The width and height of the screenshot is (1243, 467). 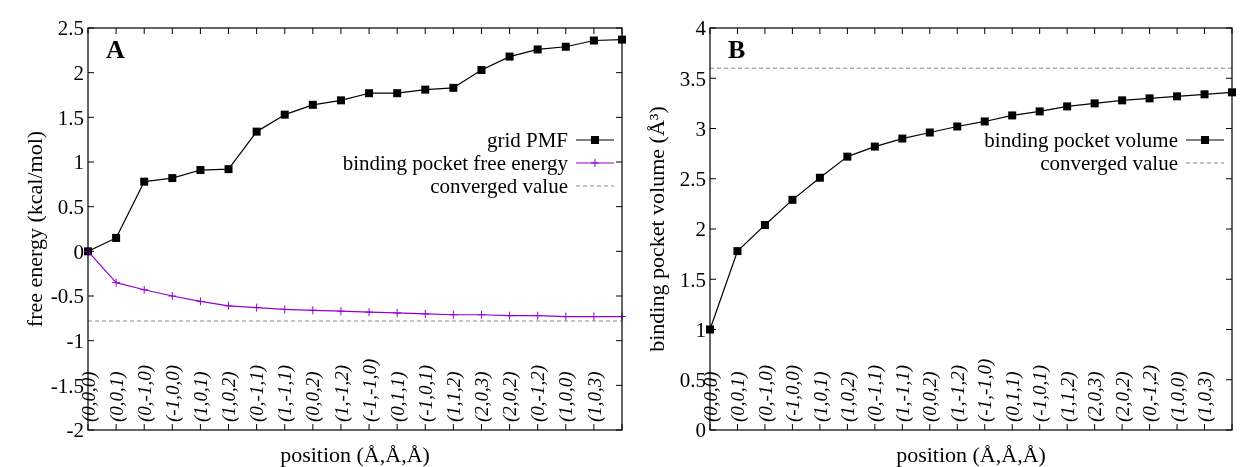 I want to click on y-axis-title: free energy (kcal/mol), so click(x=34, y=229).